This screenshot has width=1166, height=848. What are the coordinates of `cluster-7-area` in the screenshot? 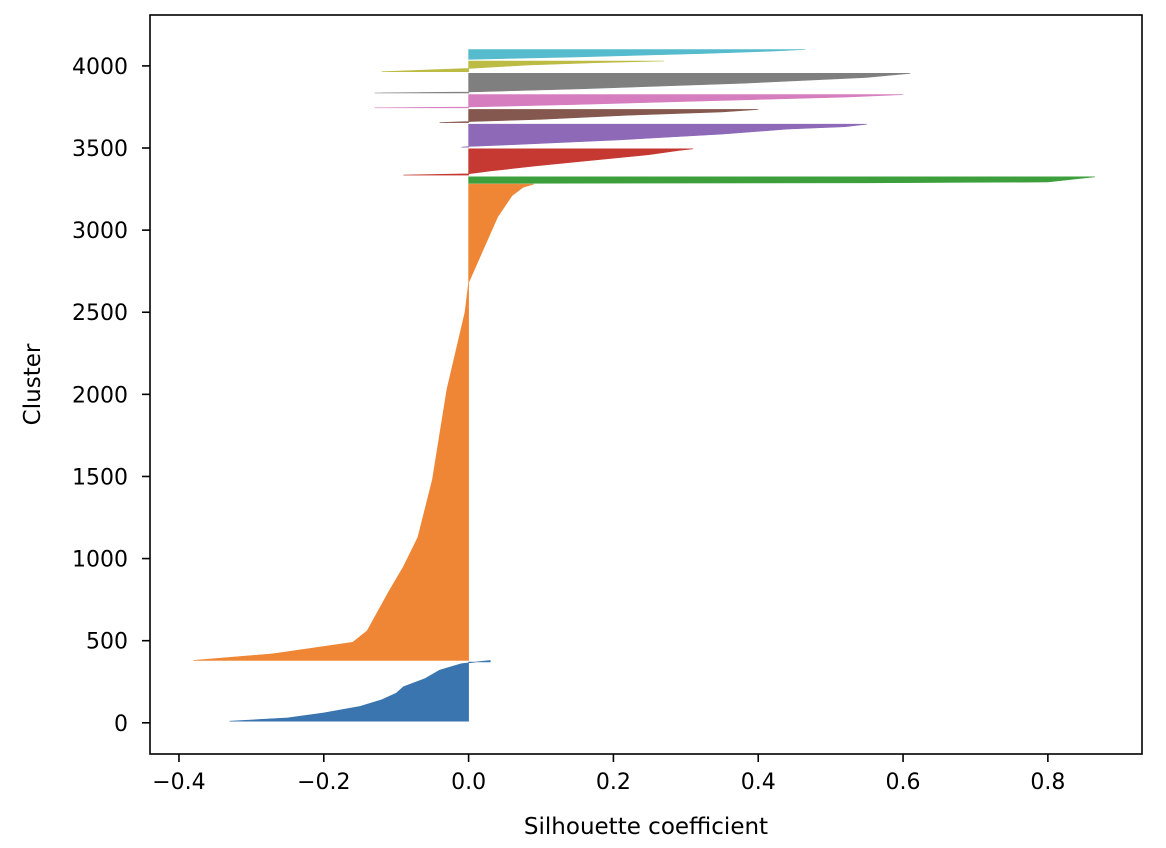 It's located at (642, 83).